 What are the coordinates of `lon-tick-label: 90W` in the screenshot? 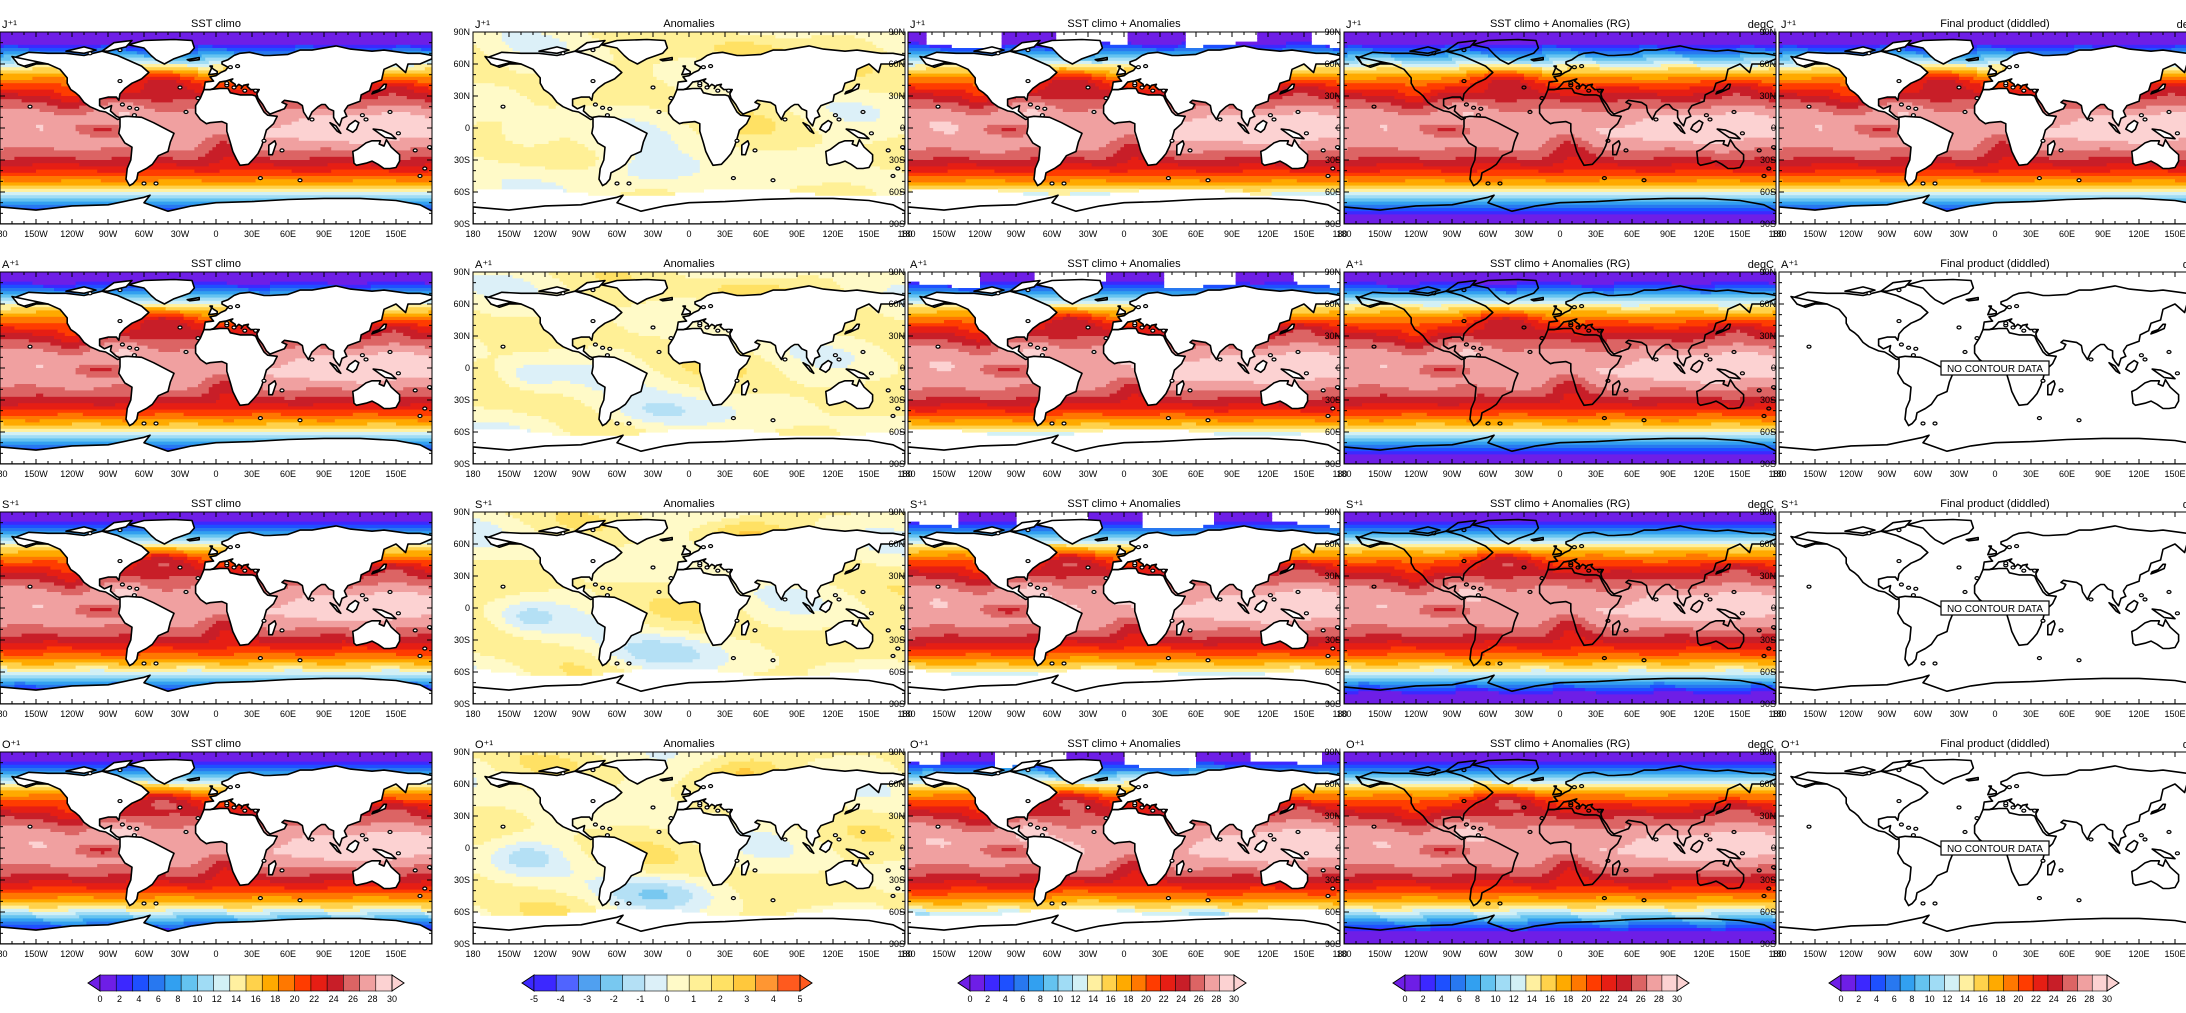 It's located at (1016, 954).